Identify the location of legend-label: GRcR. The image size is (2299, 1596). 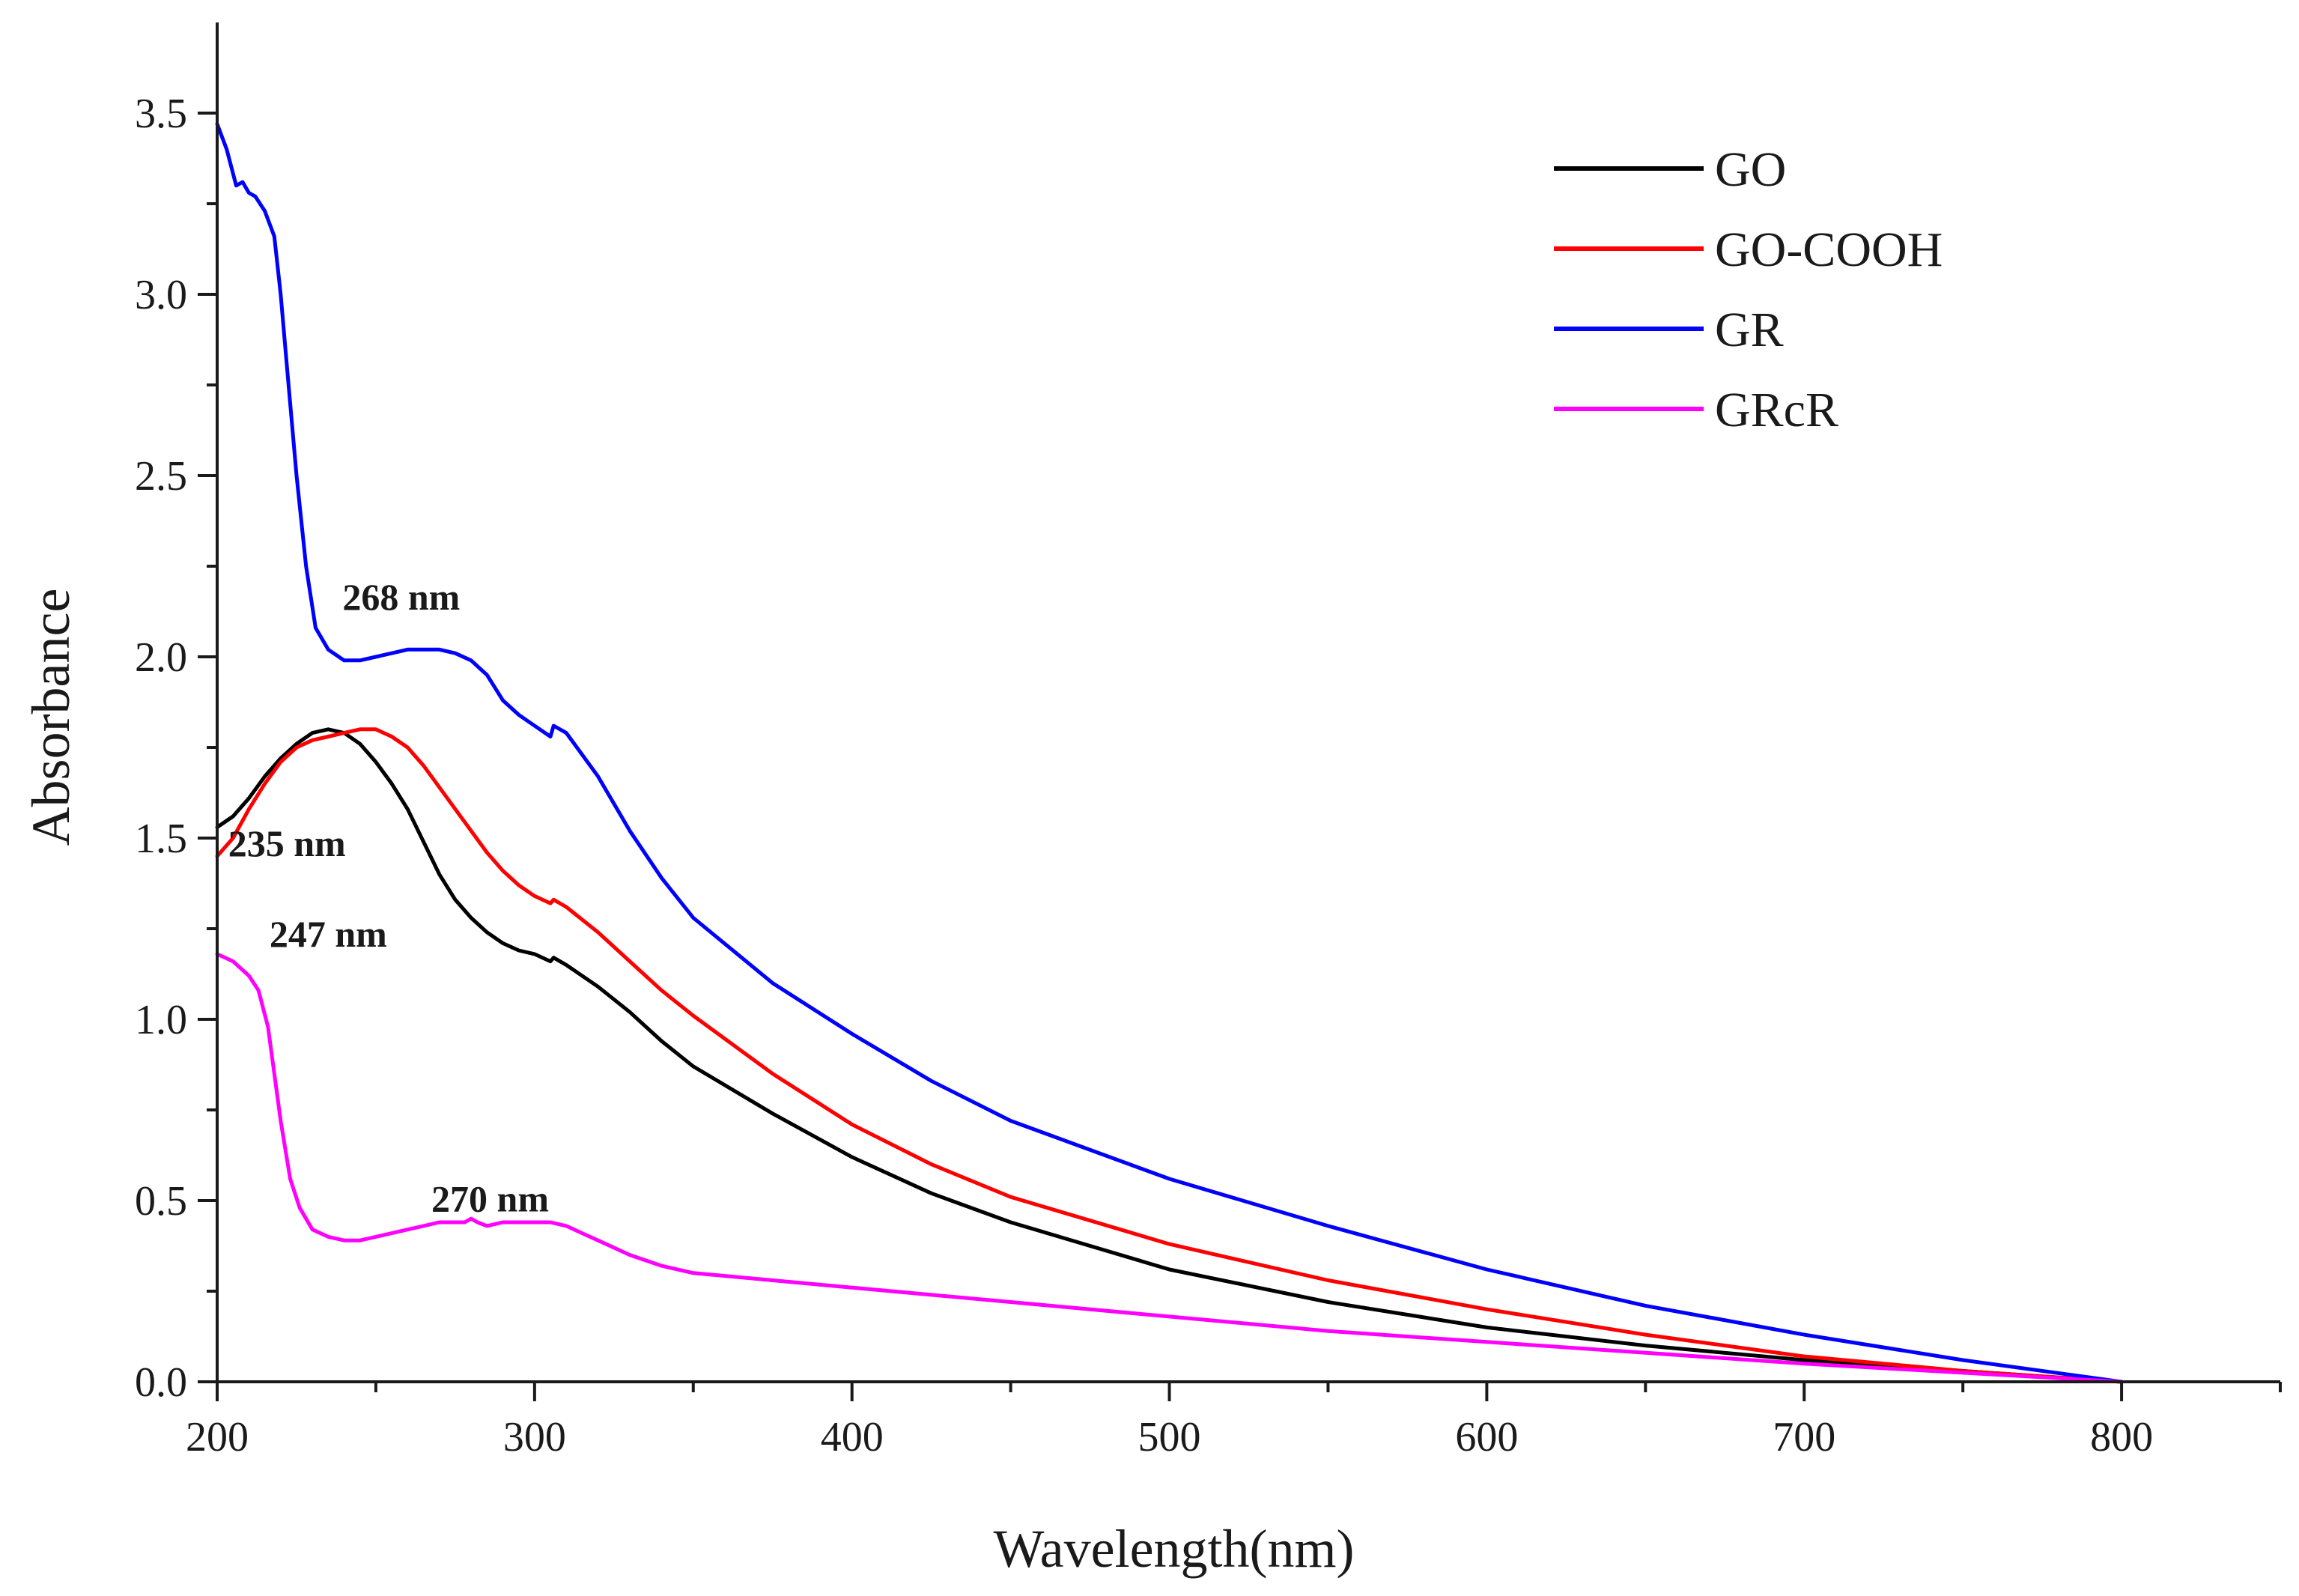
(1776, 410).